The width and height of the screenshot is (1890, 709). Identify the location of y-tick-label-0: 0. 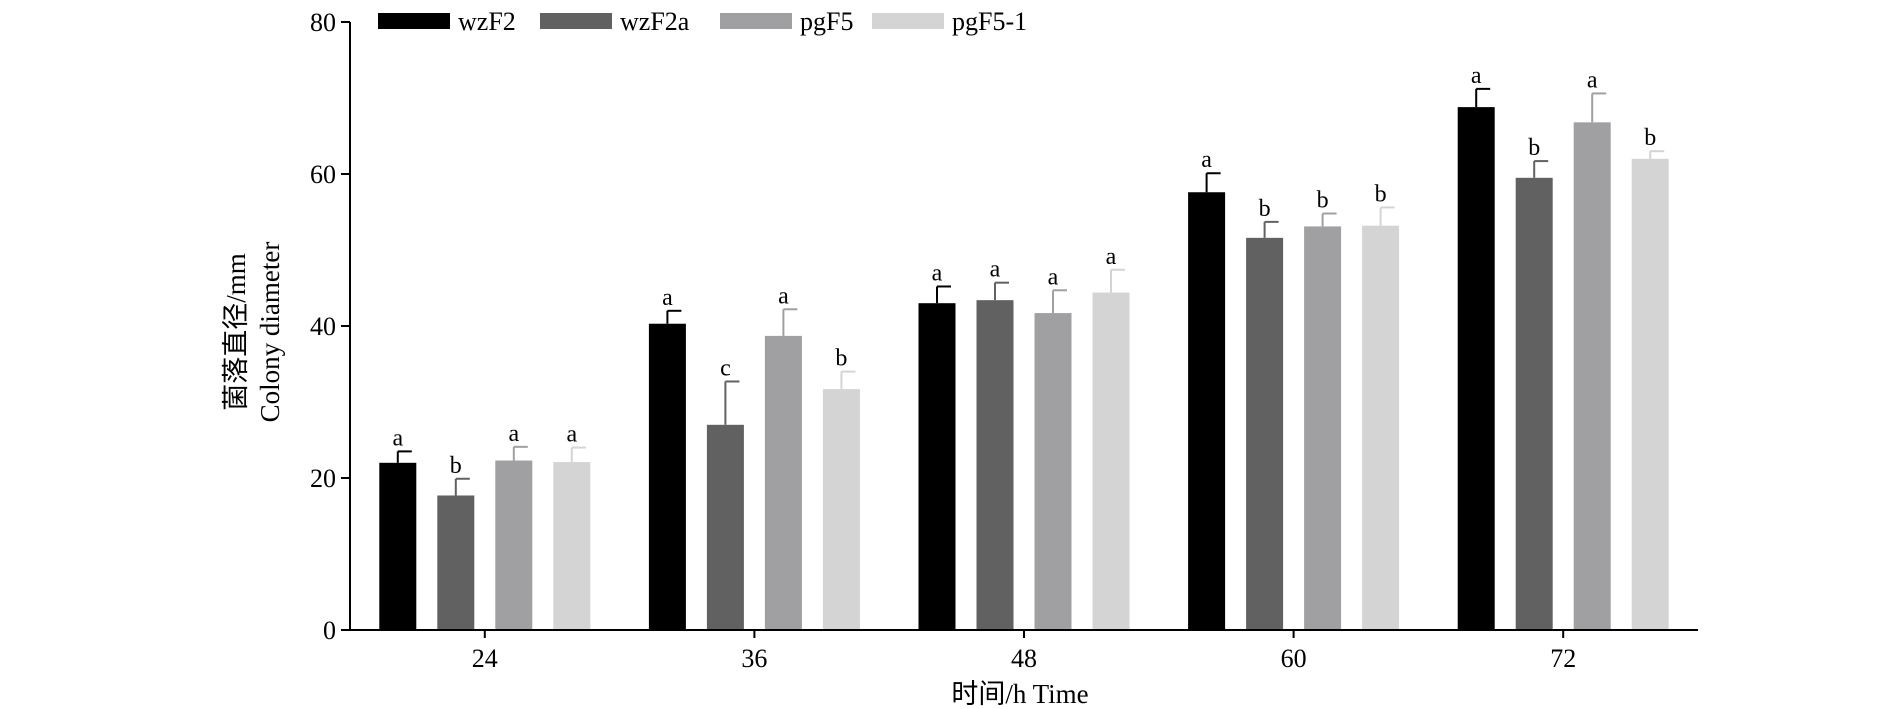
(329, 630).